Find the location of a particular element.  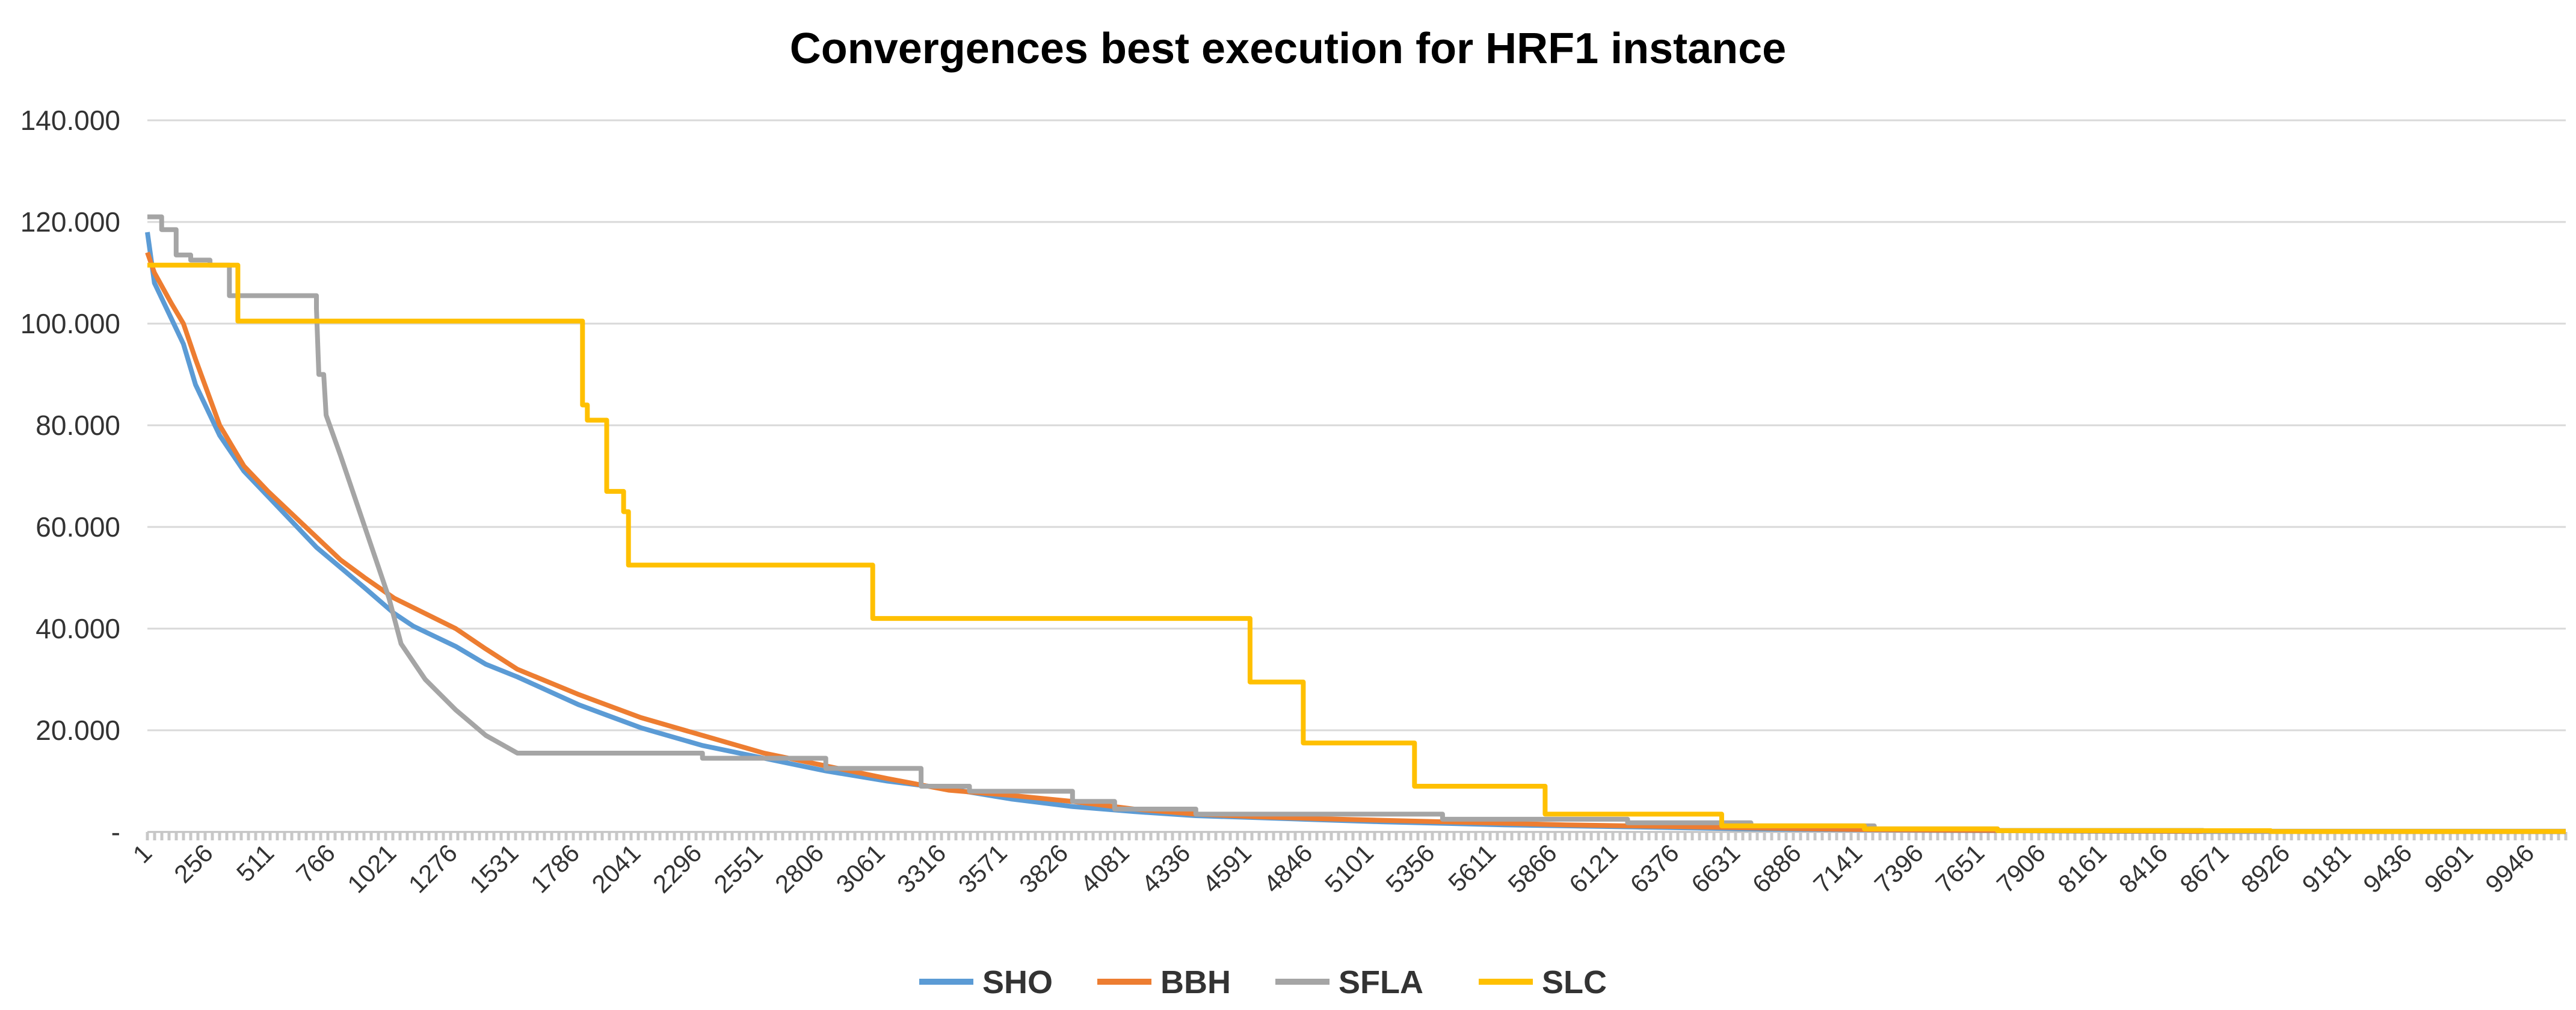

legend-label-sho: SHO is located at coordinates (1017, 982).